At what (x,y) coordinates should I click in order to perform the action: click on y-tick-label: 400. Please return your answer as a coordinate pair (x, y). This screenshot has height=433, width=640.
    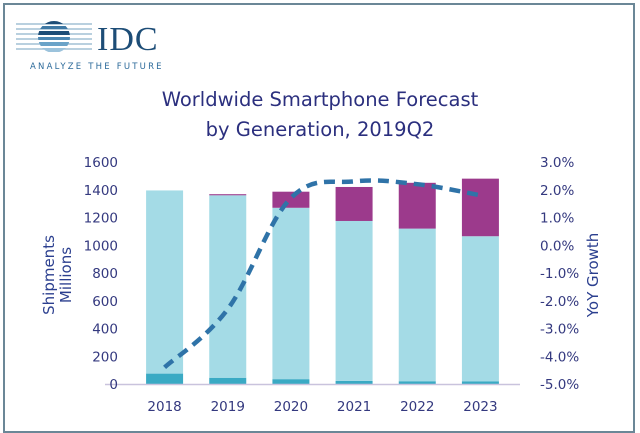
    Looking at the image, I should click on (105, 330).